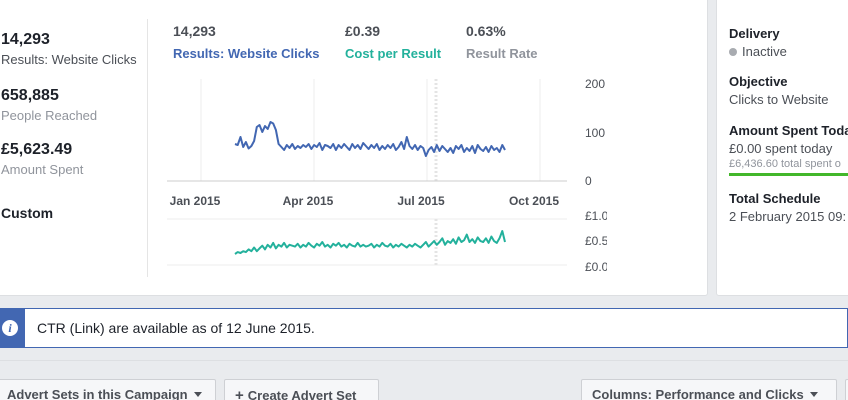 This screenshot has width=848, height=400. Describe the element at coordinates (588, 181) in the screenshot. I see `y-tick-0: 0` at that location.